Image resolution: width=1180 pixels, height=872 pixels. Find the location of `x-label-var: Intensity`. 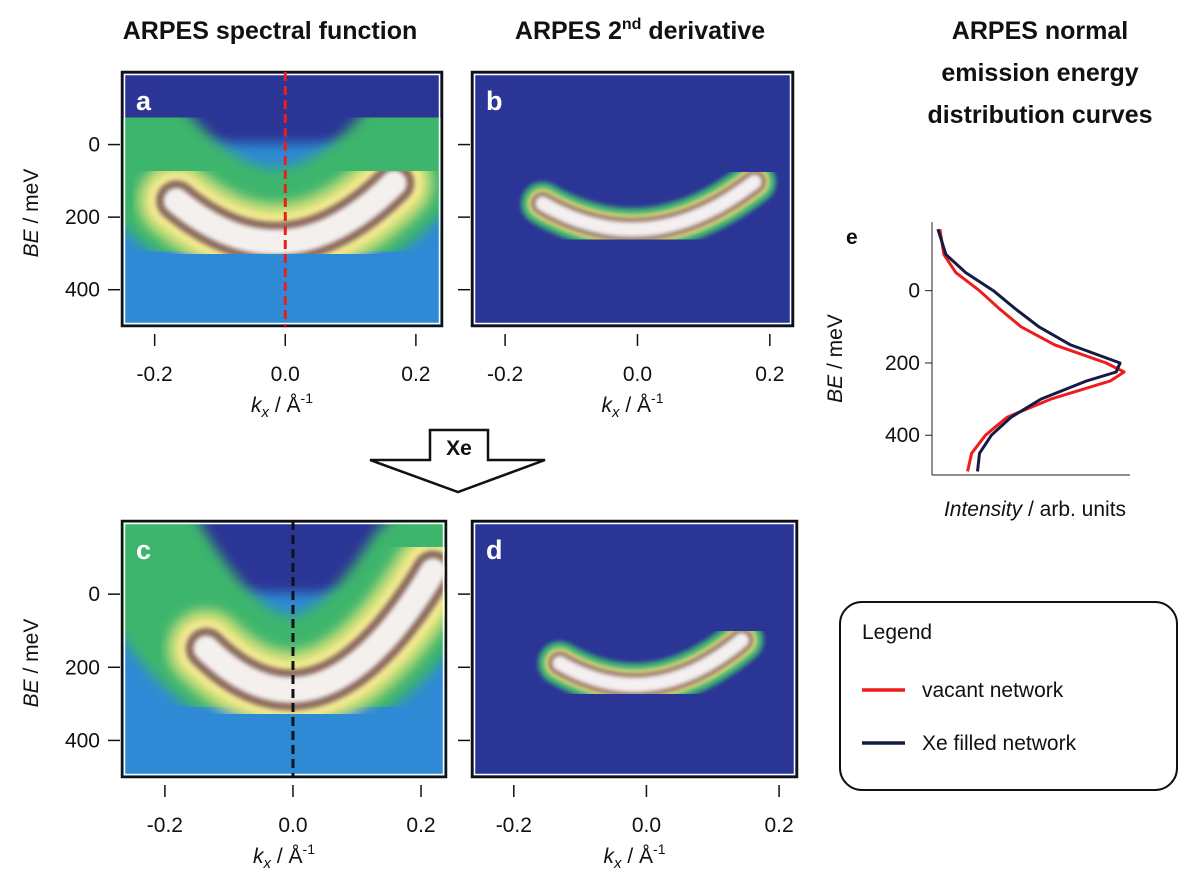

x-label-var: Intensity is located at coordinates (984, 509).